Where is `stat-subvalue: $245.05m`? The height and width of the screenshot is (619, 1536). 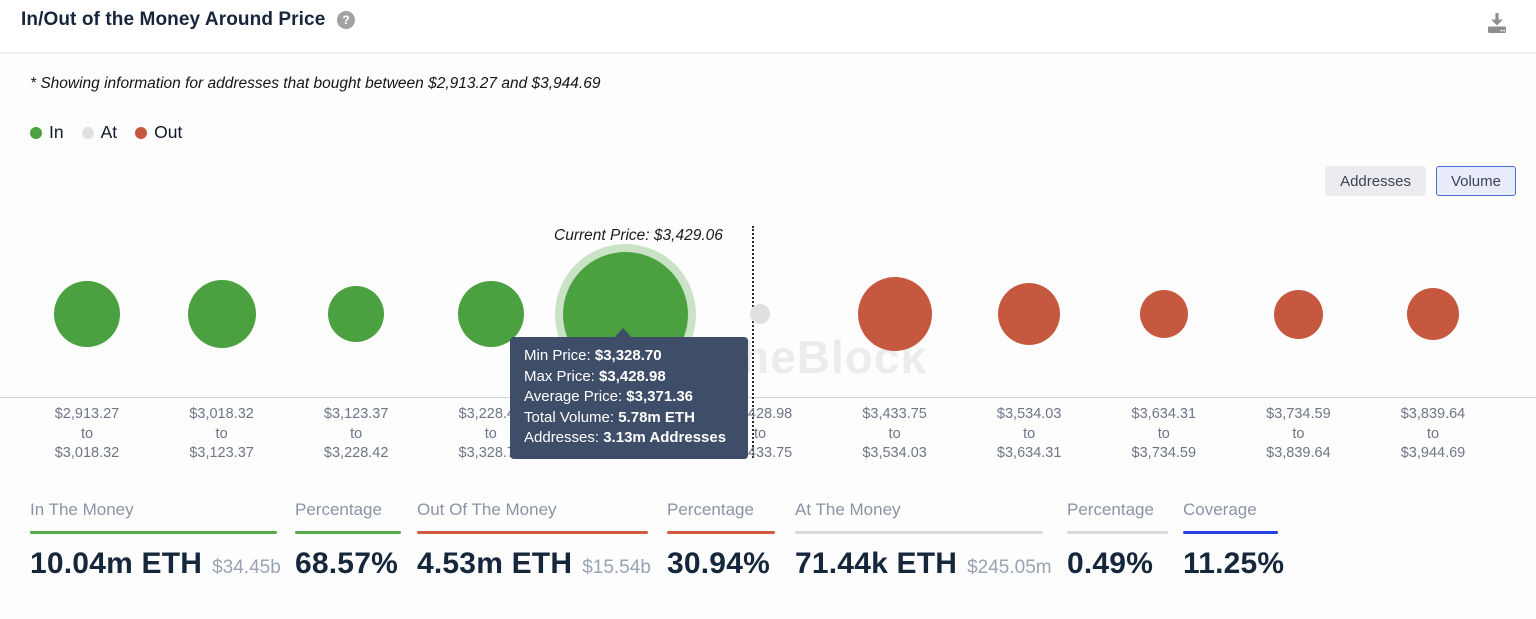 stat-subvalue: $245.05m is located at coordinates (1009, 567).